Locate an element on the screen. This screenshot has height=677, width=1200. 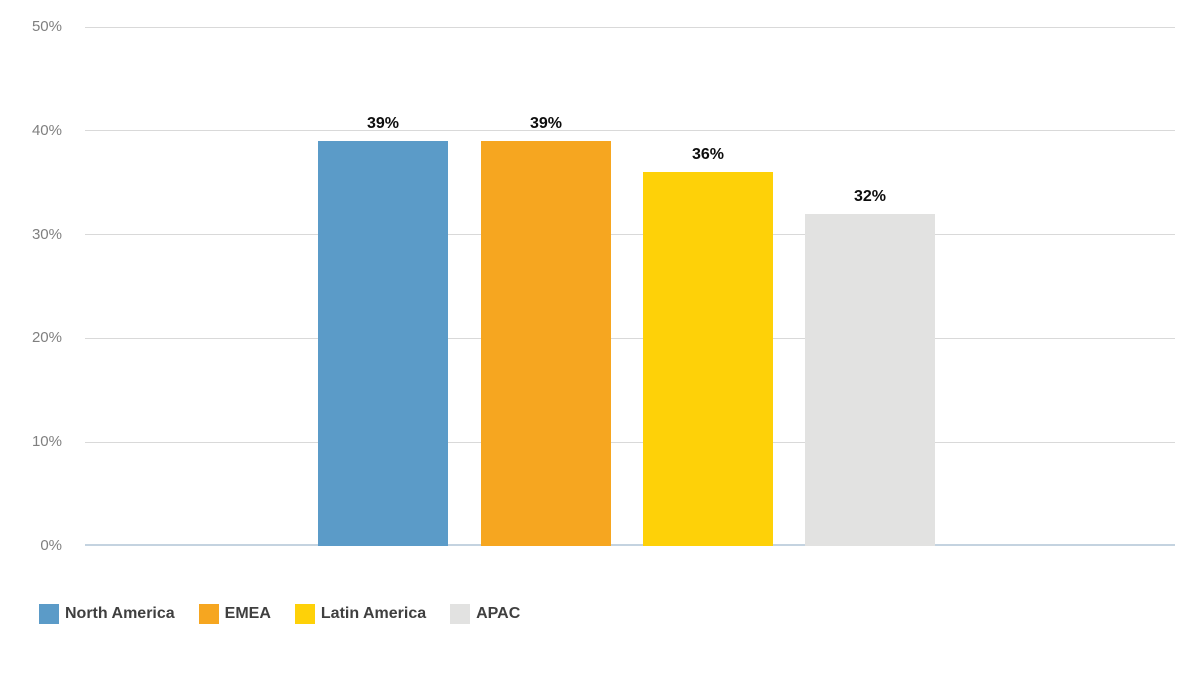
bar-north-america is located at coordinates (383, 343).